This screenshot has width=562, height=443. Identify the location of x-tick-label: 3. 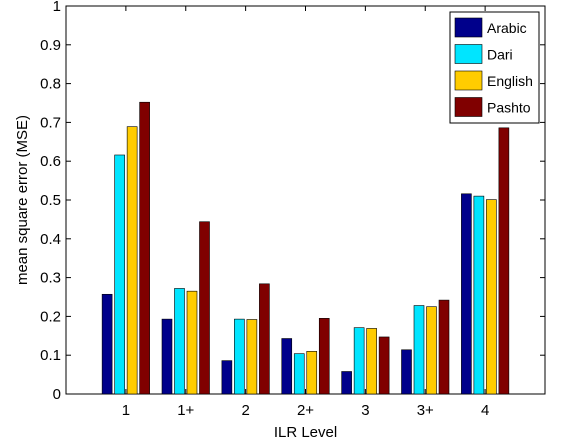
(365, 410).